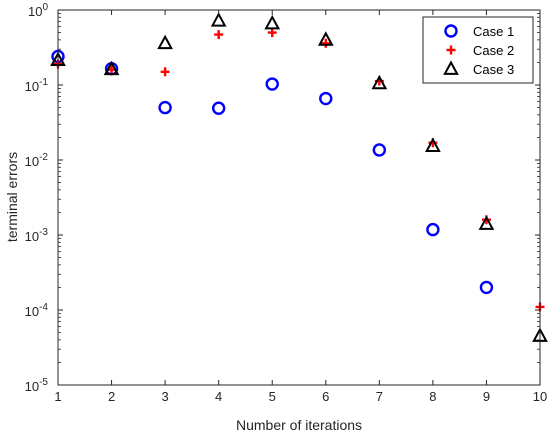 This screenshot has width=550, height=440. What do you see at coordinates (493, 31) in the screenshot?
I see `legend-label: Case 1` at bounding box center [493, 31].